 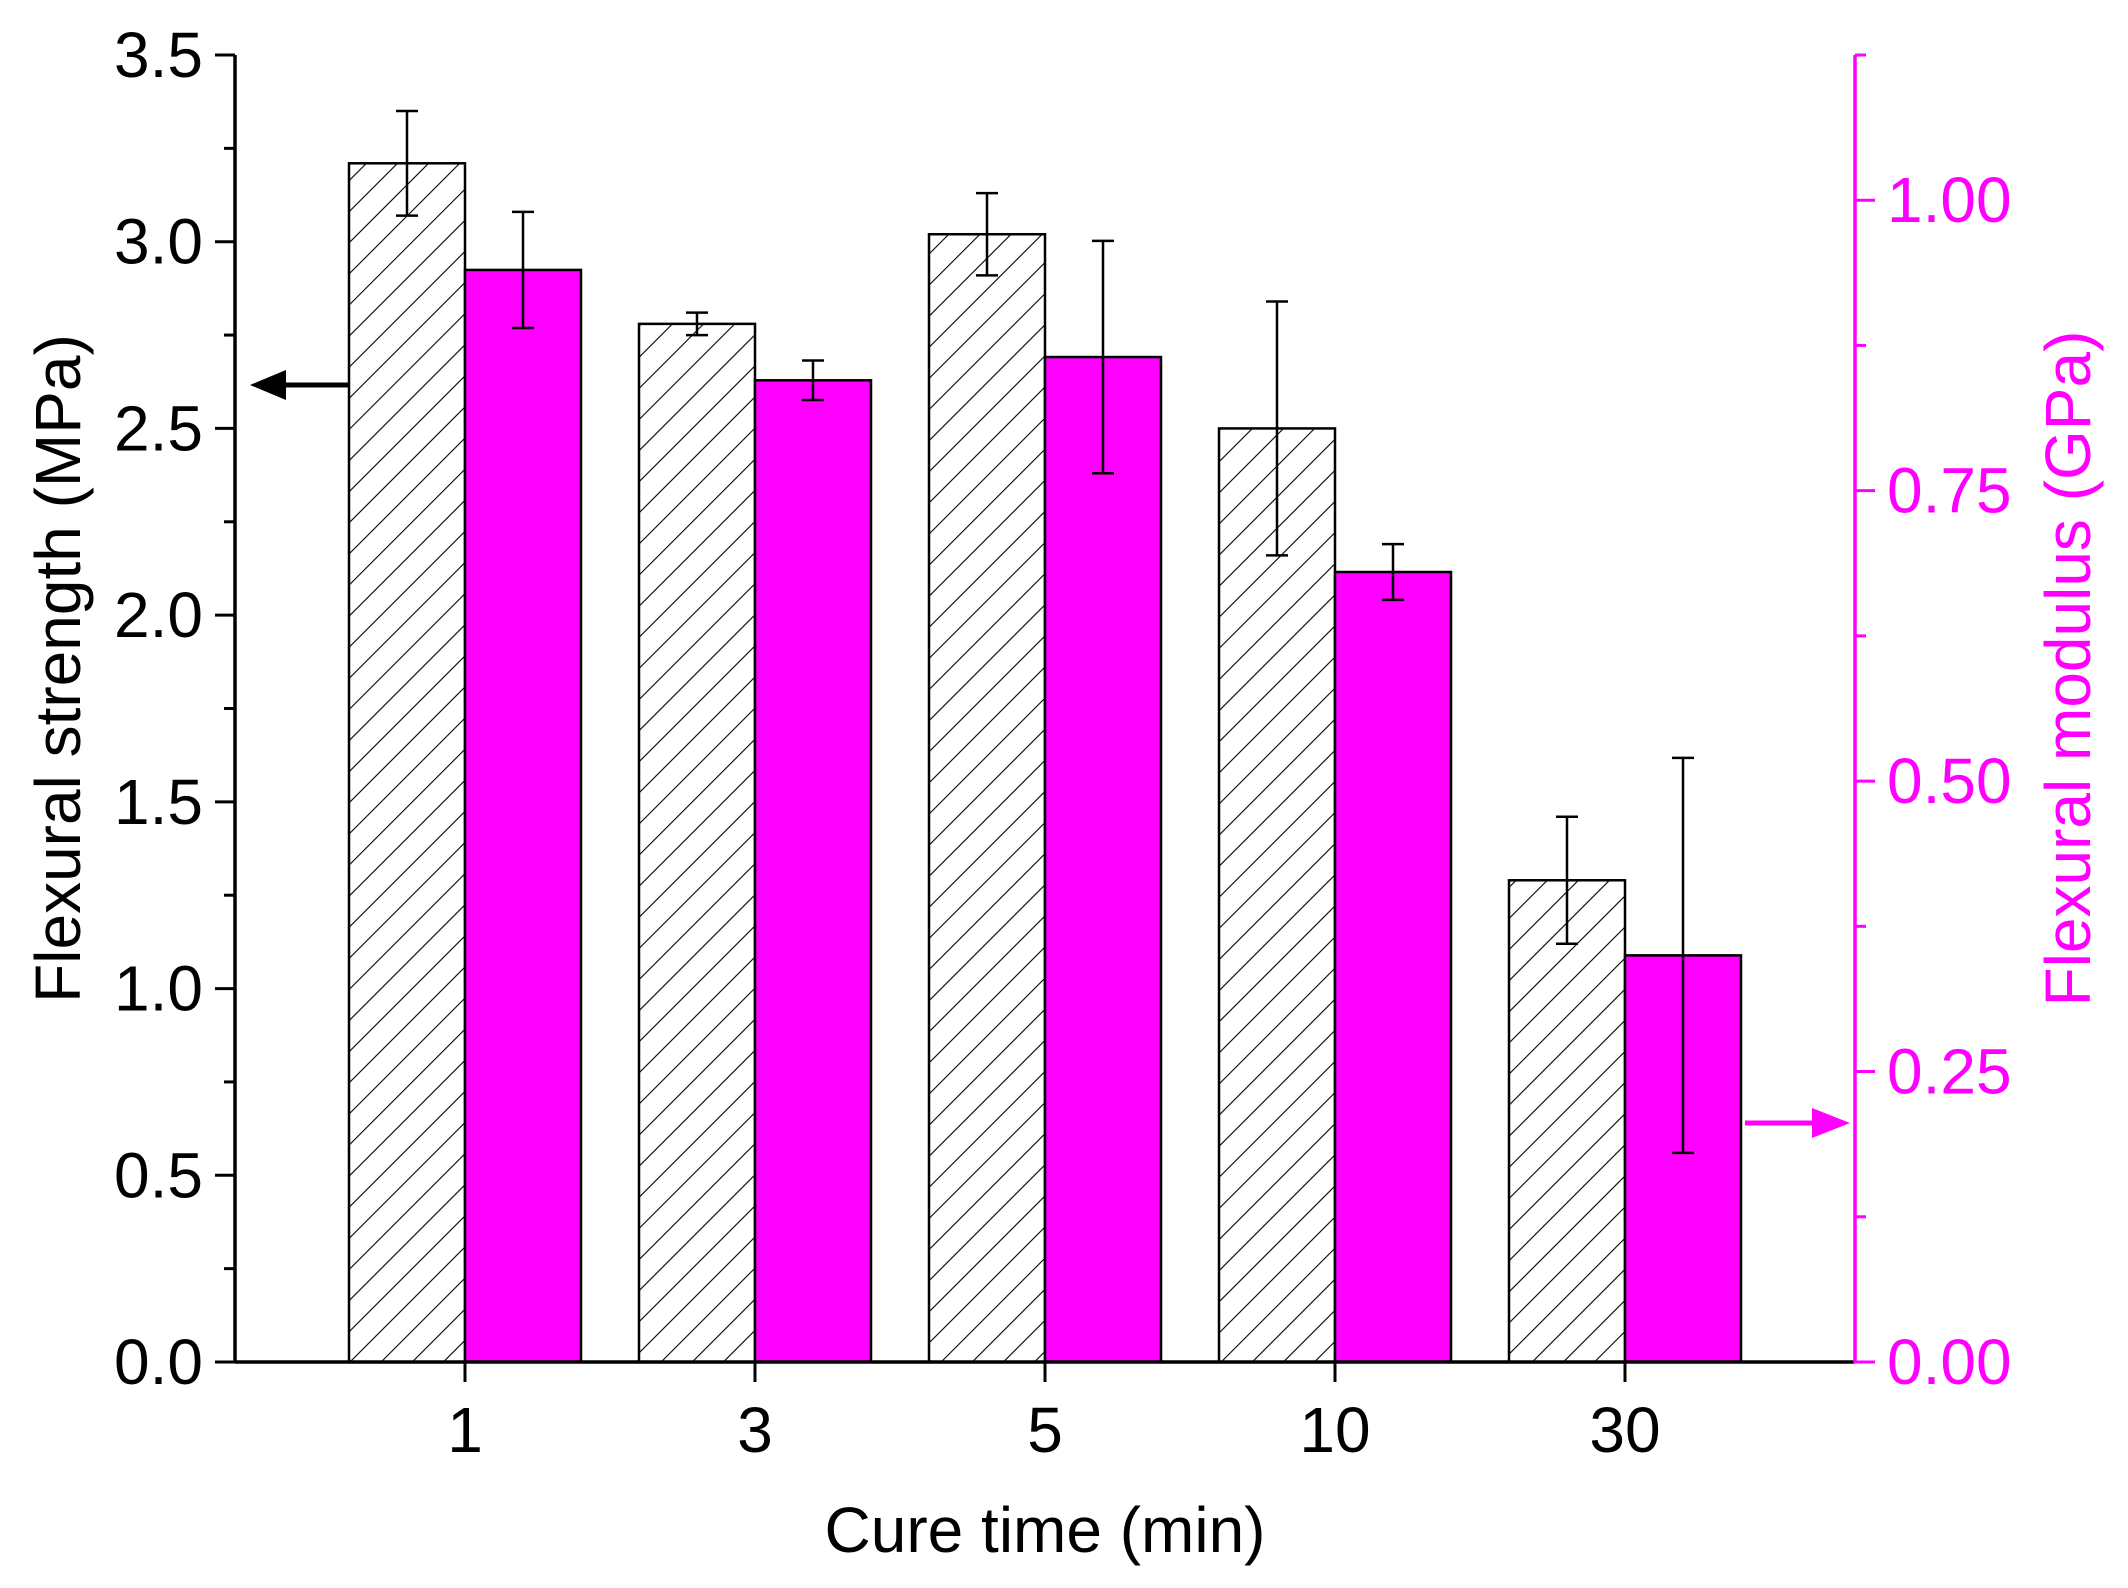 I want to click on x-axis-title: Cure time (min), so click(x=1045, y=1530).